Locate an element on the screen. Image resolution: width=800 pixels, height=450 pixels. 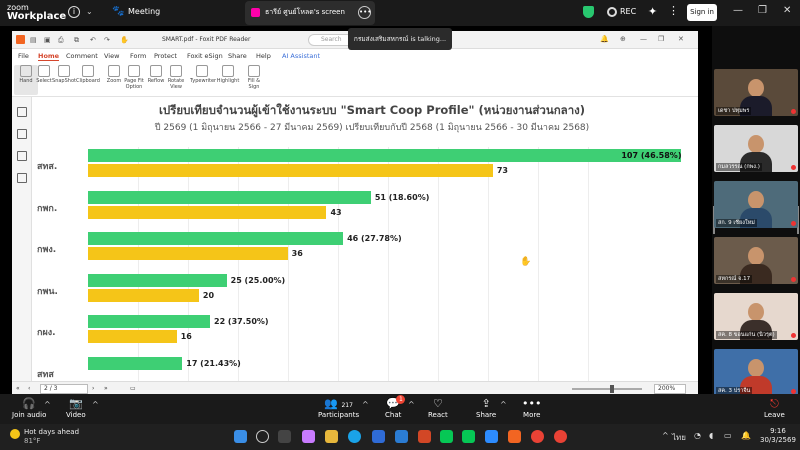
chat-chevron-icon: ^ is located at coordinates (411, 404).